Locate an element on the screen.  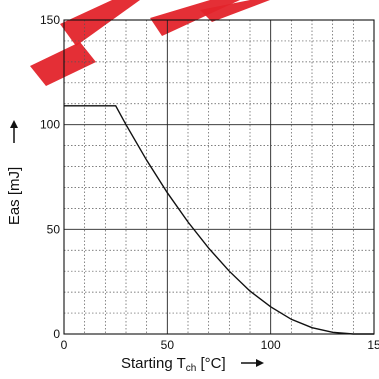
y-tick-label: 150 is located at coordinates (50, 20).